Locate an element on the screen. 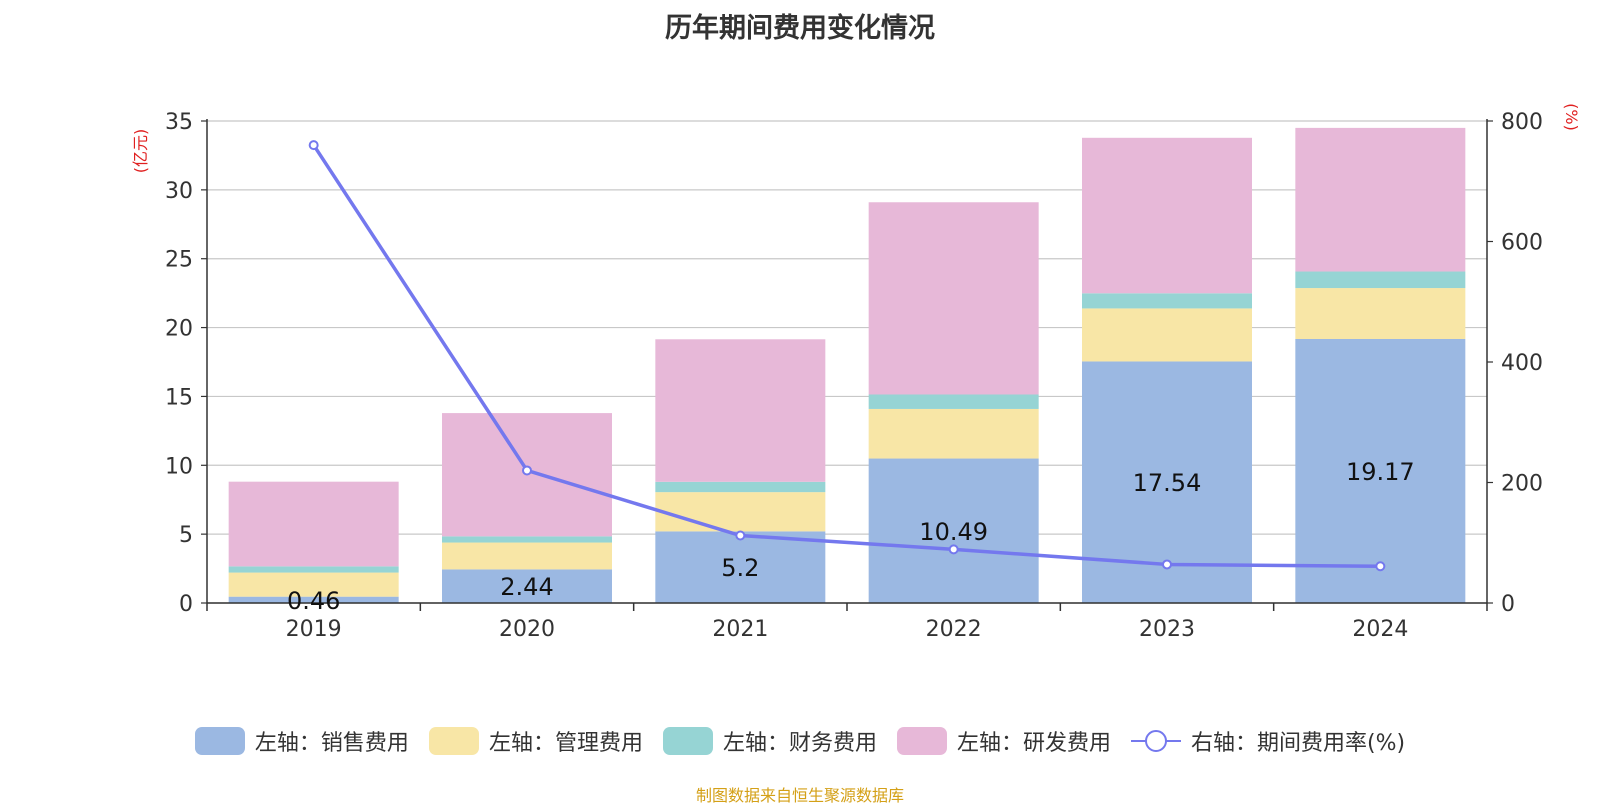 This screenshot has height=806, width=1600. legend-item-finance: 左轴：财务费用 is located at coordinates (769, 741).